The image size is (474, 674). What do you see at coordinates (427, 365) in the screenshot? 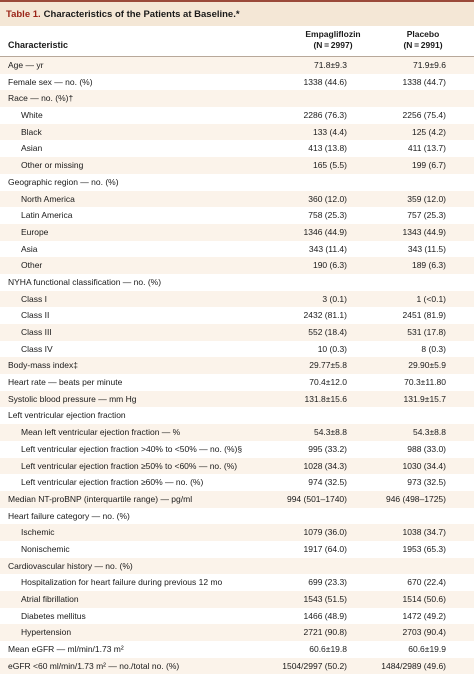
I see `placebo-value: 29.90±5.9` at bounding box center [427, 365].